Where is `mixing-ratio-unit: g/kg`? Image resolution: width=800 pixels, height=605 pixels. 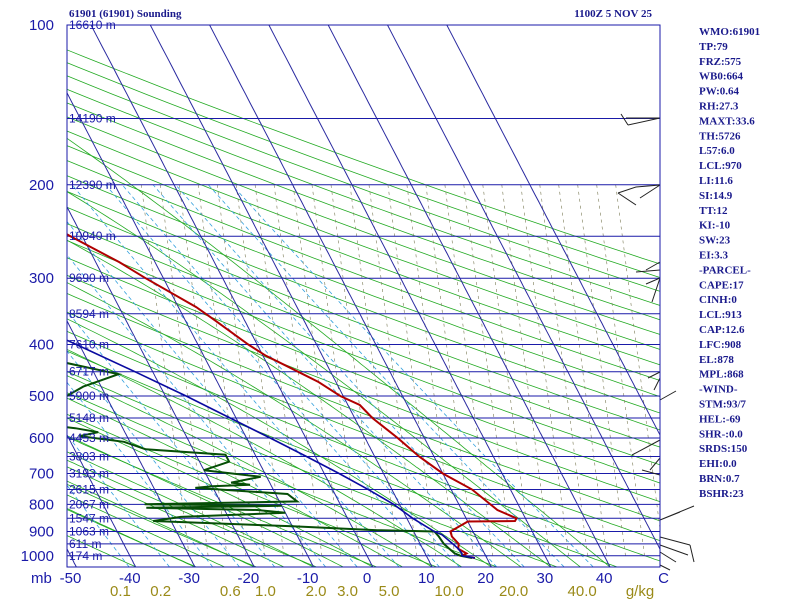
mixing-ratio-unit: g/kg is located at coordinates (640, 591).